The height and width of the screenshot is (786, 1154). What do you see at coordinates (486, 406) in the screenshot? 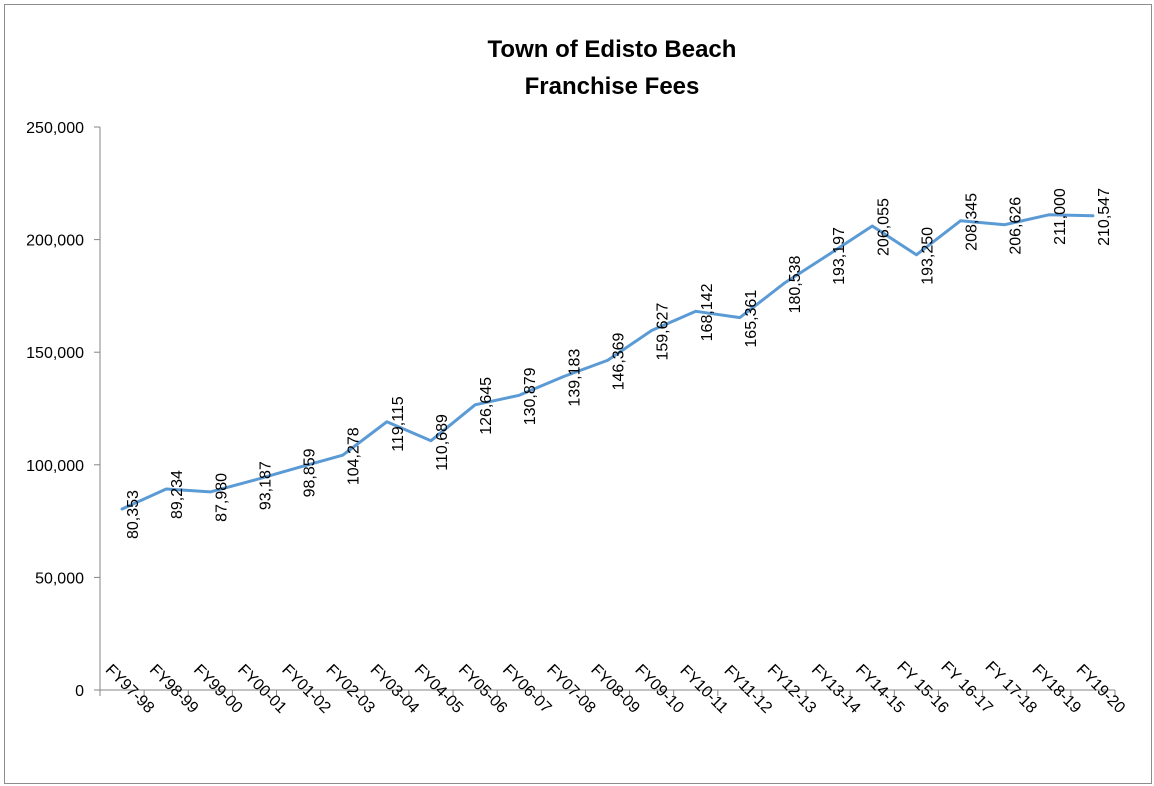
I see `data-label: 126,645` at bounding box center [486, 406].